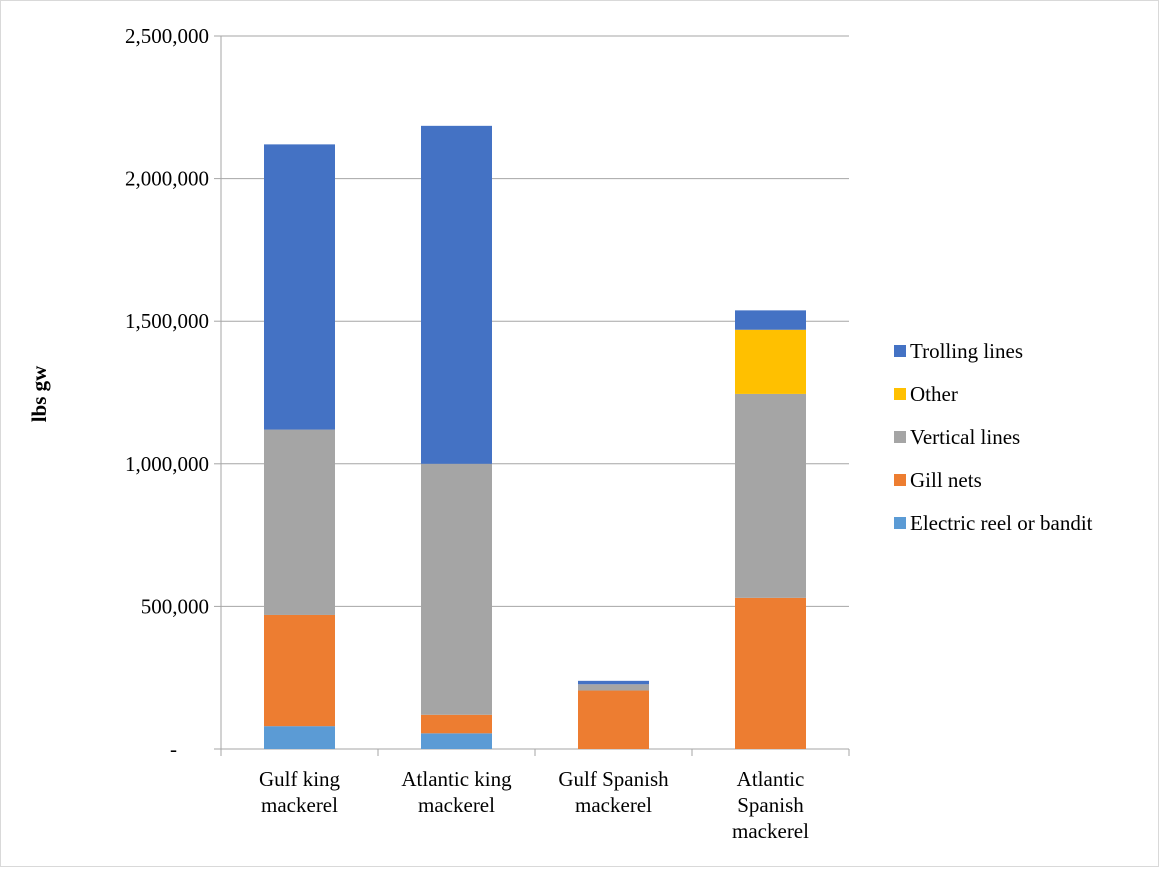 This screenshot has width=1161, height=873. What do you see at coordinates (175, 606) in the screenshot?
I see `y-tick-label: 500,000` at bounding box center [175, 606].